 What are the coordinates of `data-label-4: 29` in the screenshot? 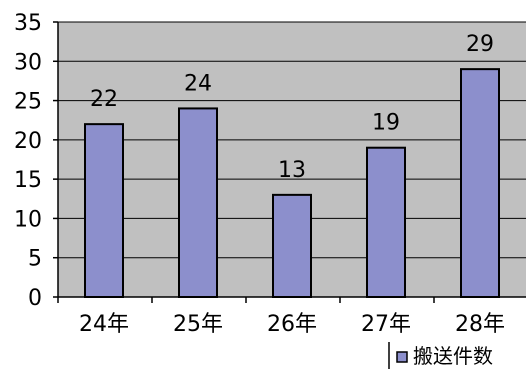 It's located at (480, 44).